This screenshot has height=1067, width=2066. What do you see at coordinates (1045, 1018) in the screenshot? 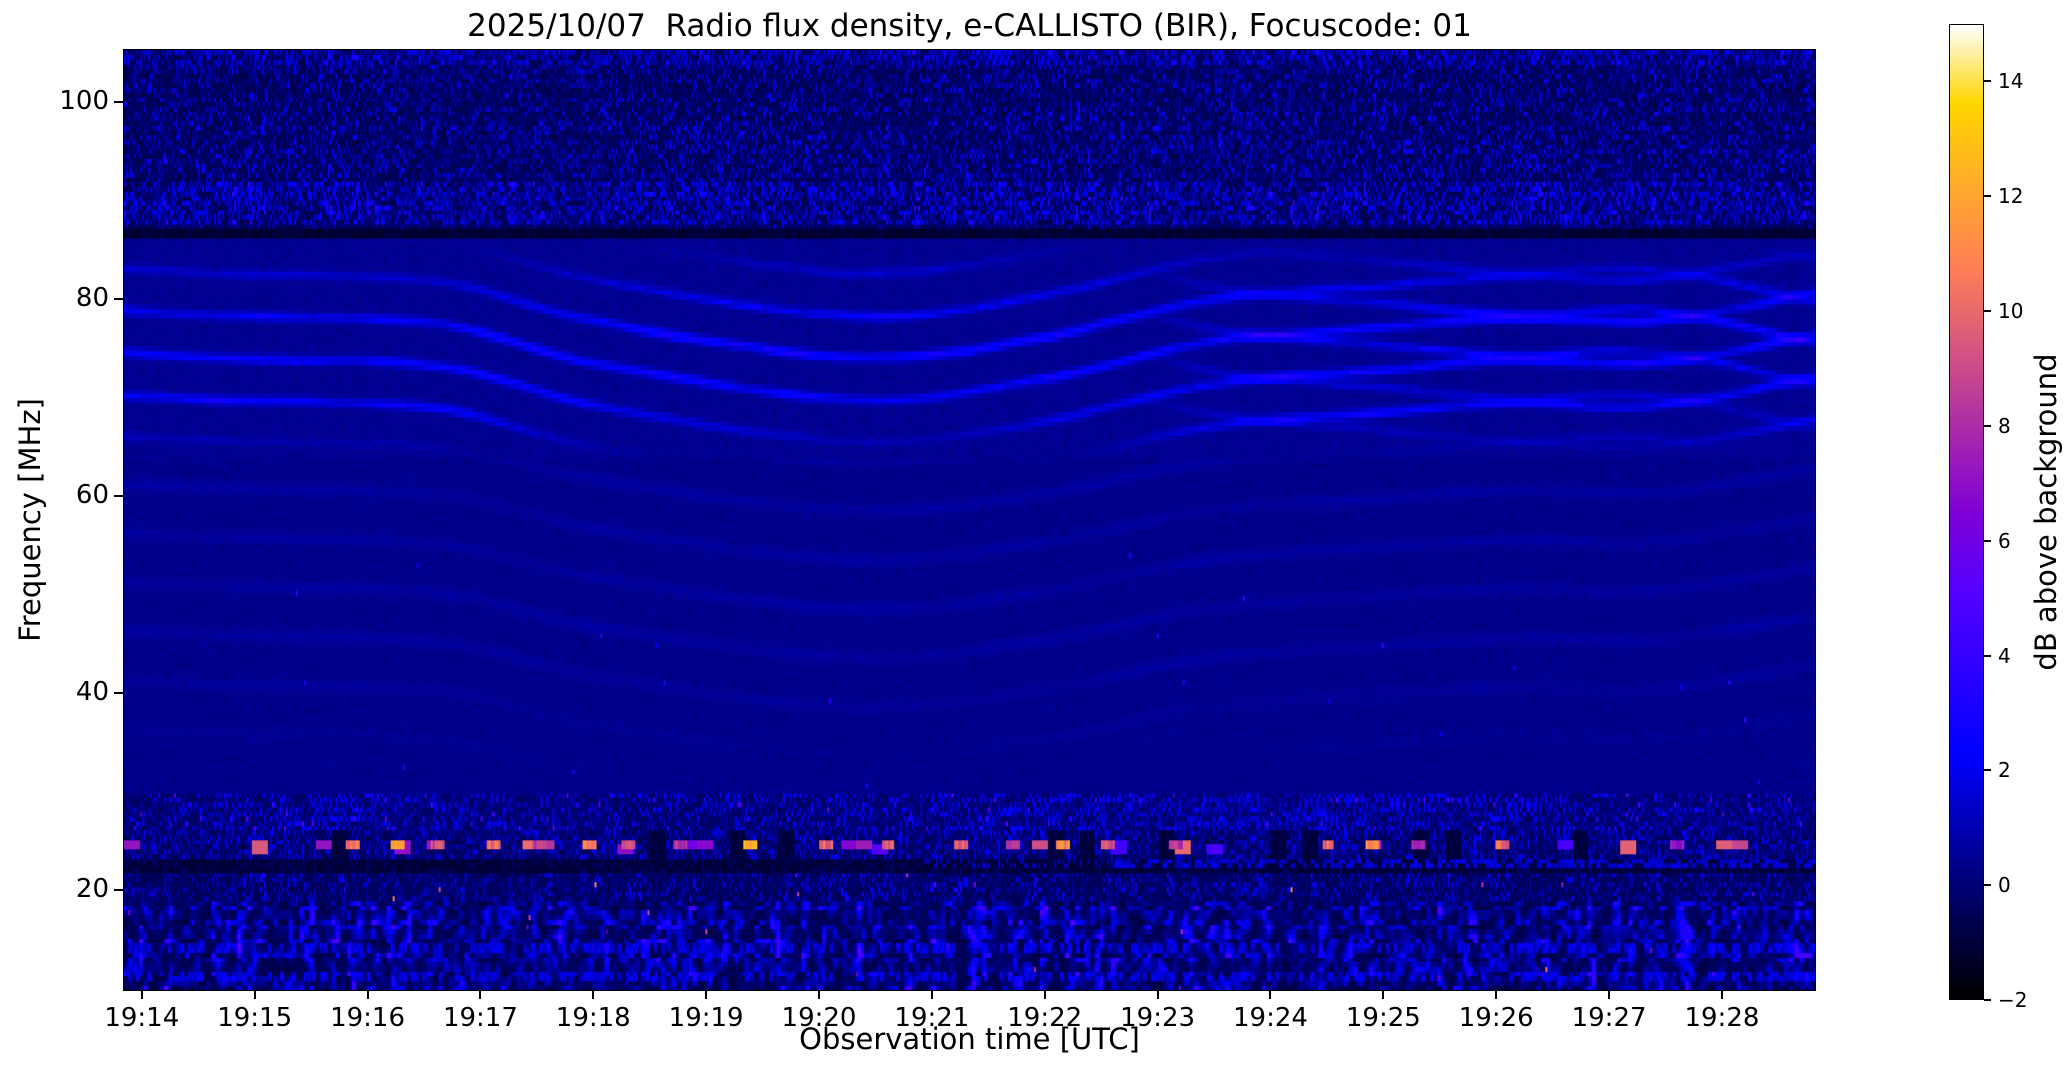
I see `x-tick-label: 19:22` at bounding box center [1045, 1018].